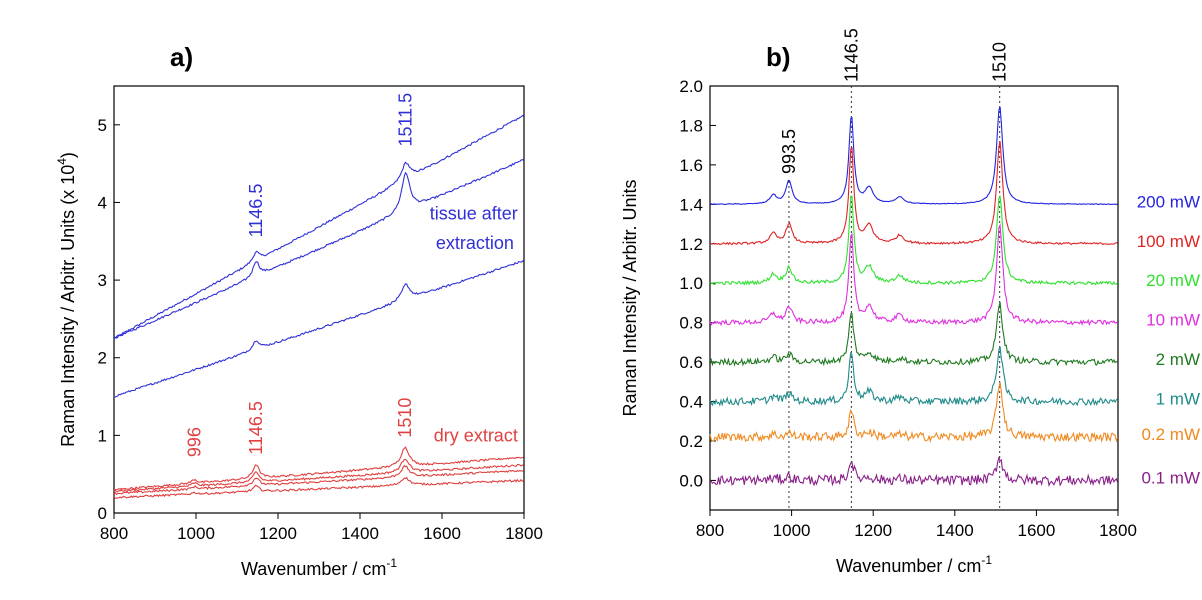  What do you see at coordinates (691, 402) in the screenshot?
I see `y-tick-label: 0.4` at bounding box center [691, 402].